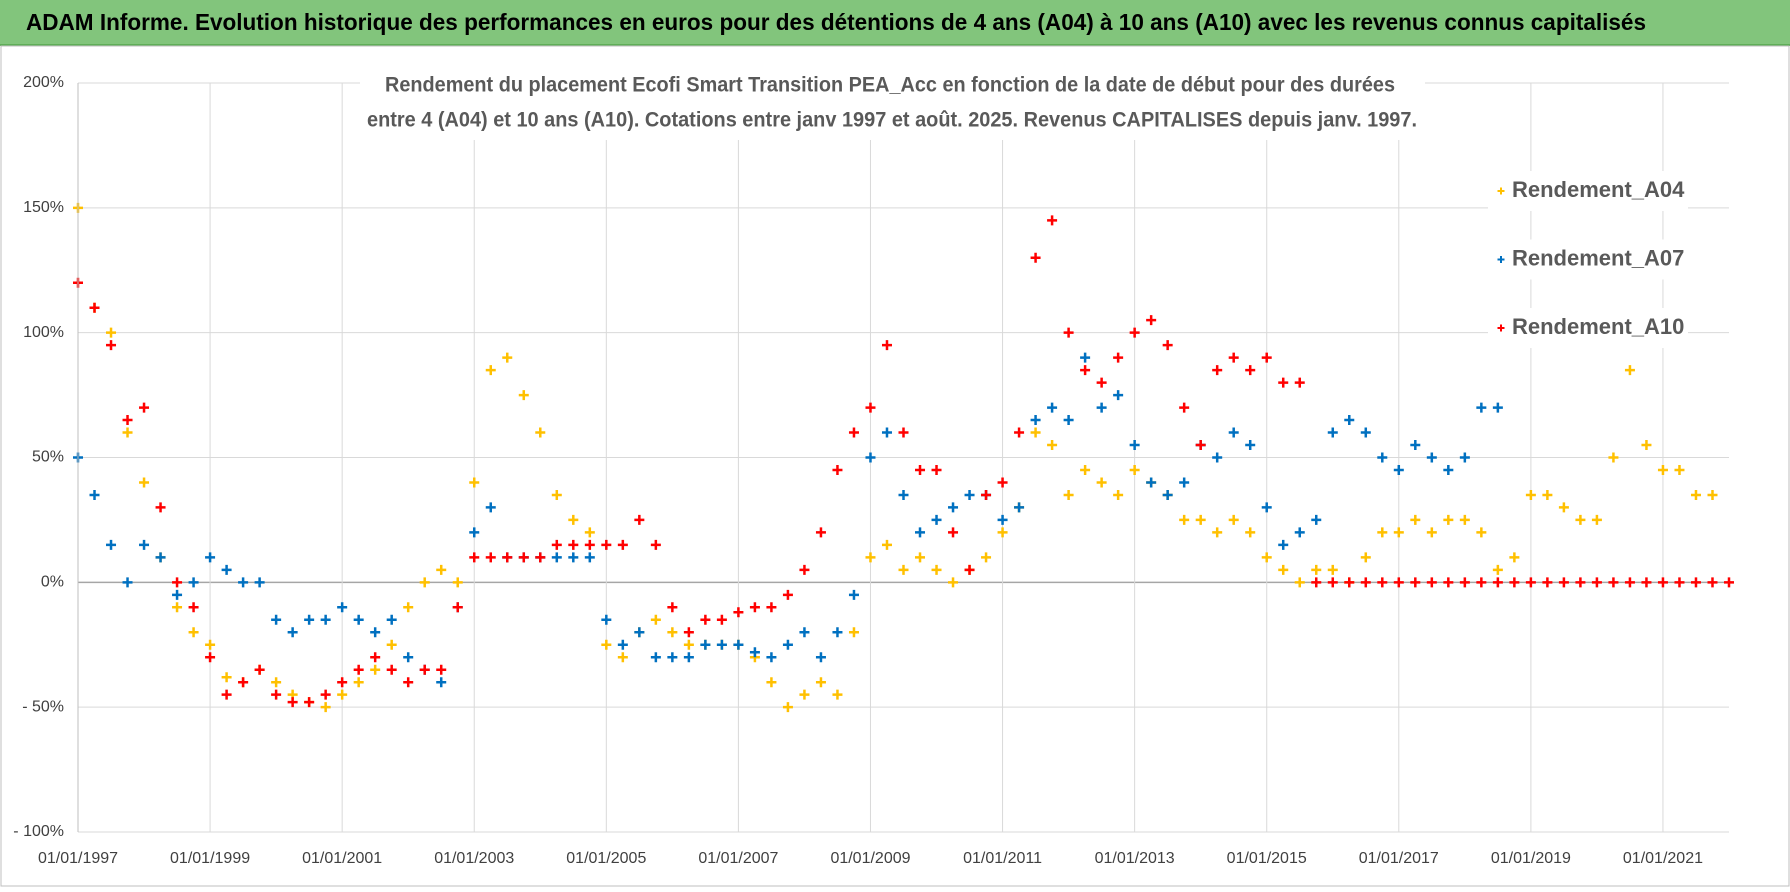 This screenshot has height=892, width=1790. I want to click on legend-marker, so click(1501, 259).